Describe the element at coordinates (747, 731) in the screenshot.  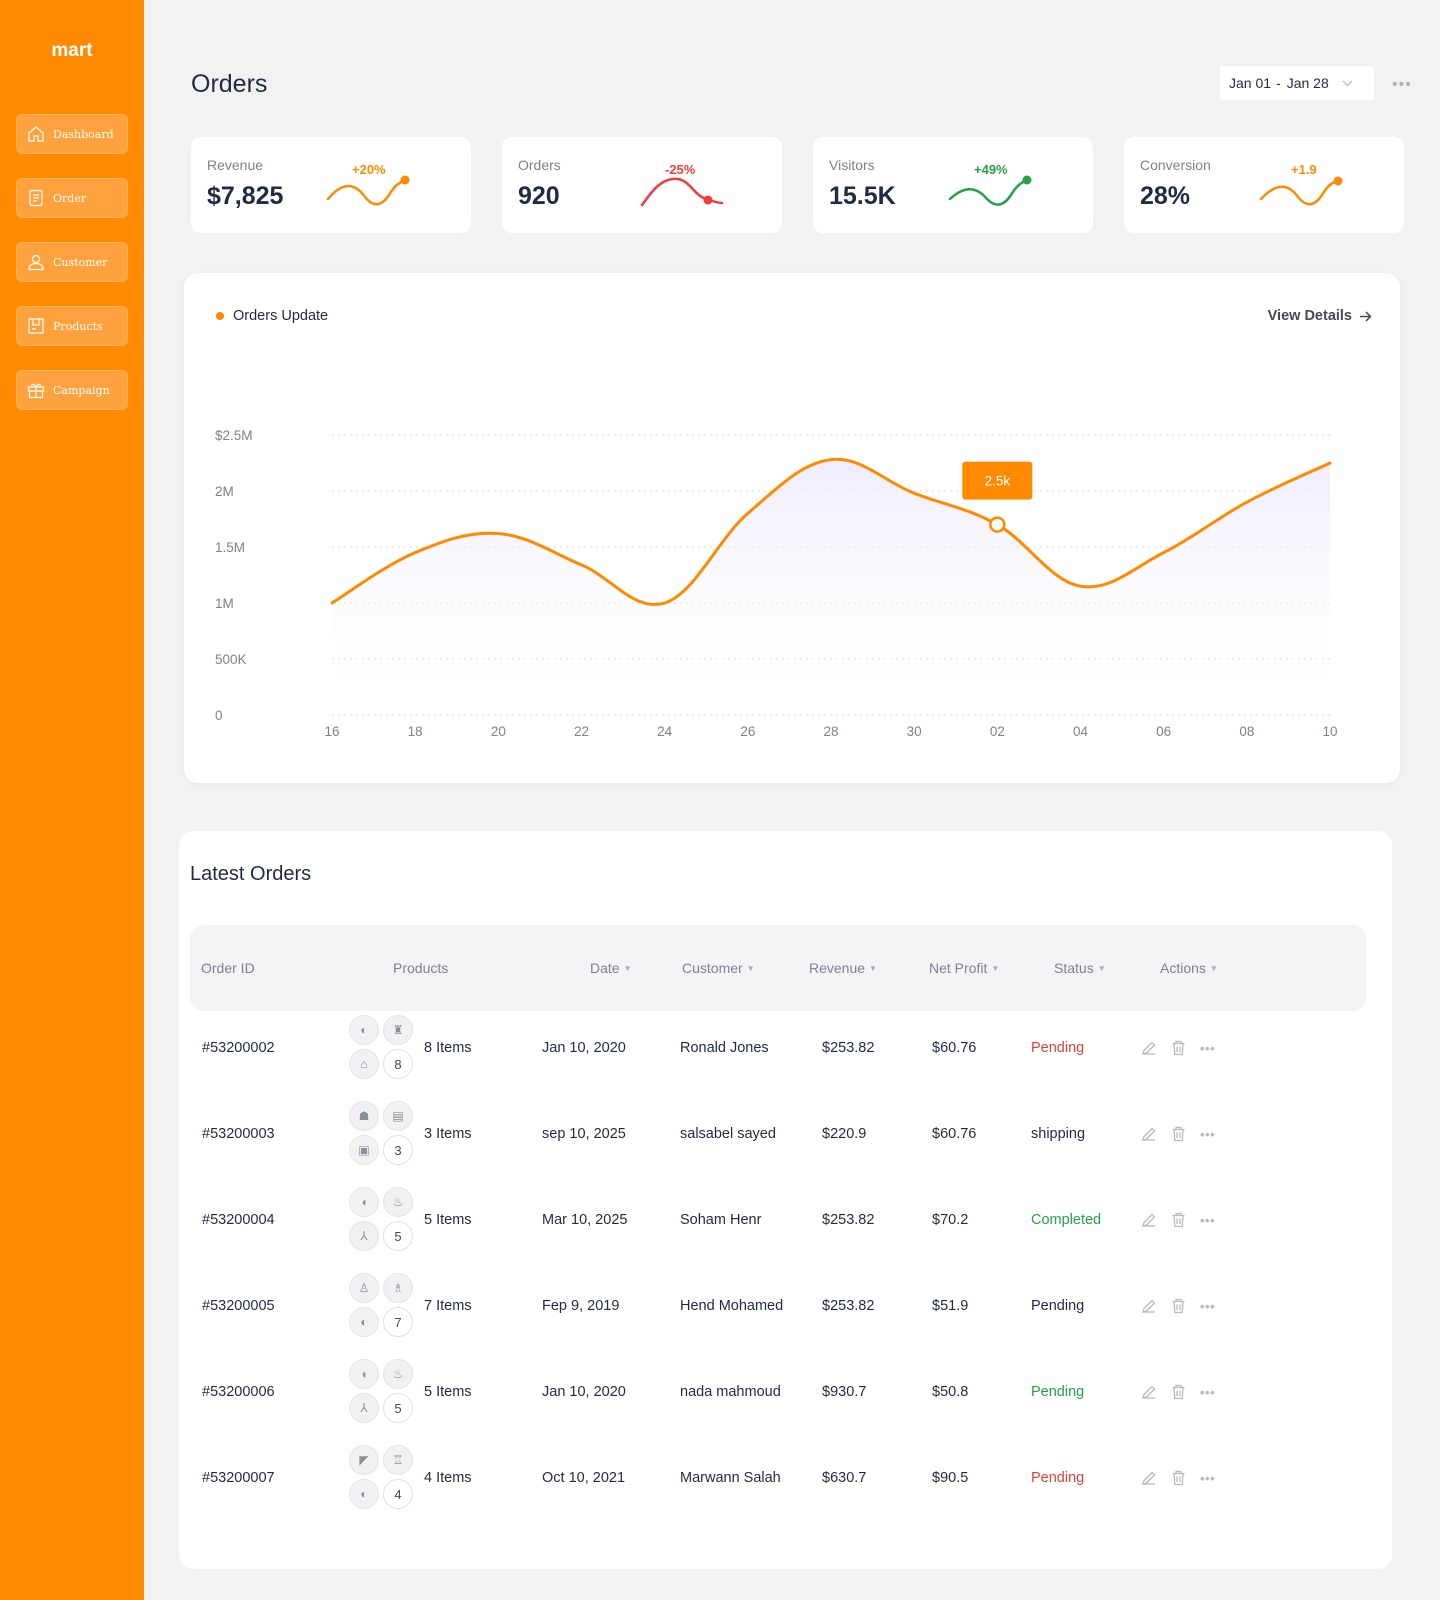
I see `x-tick-label: 26` at that location.